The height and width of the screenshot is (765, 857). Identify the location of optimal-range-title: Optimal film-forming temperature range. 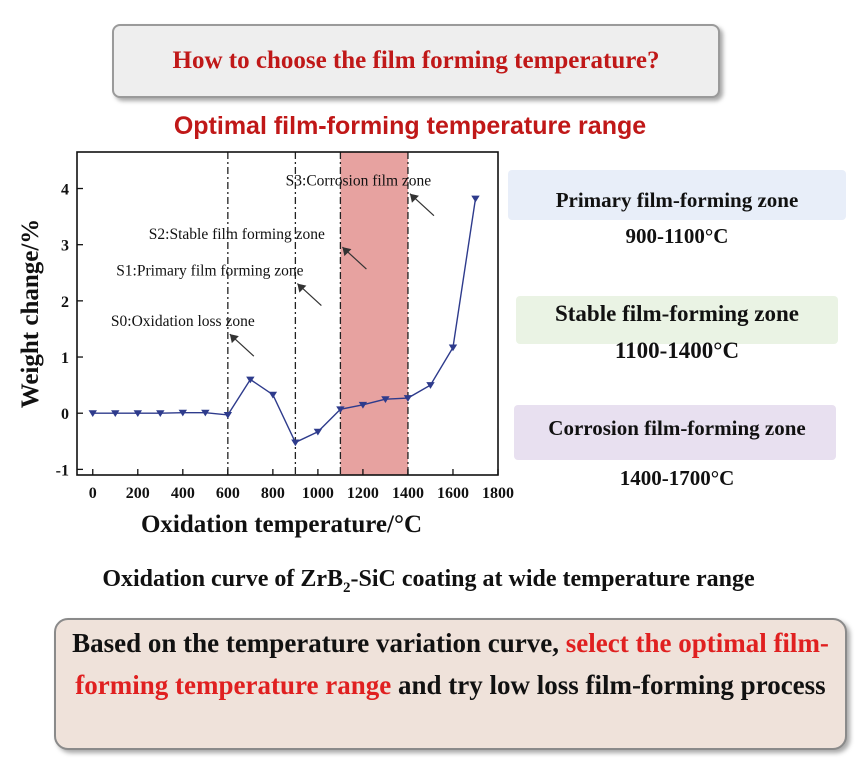
(410, 126).